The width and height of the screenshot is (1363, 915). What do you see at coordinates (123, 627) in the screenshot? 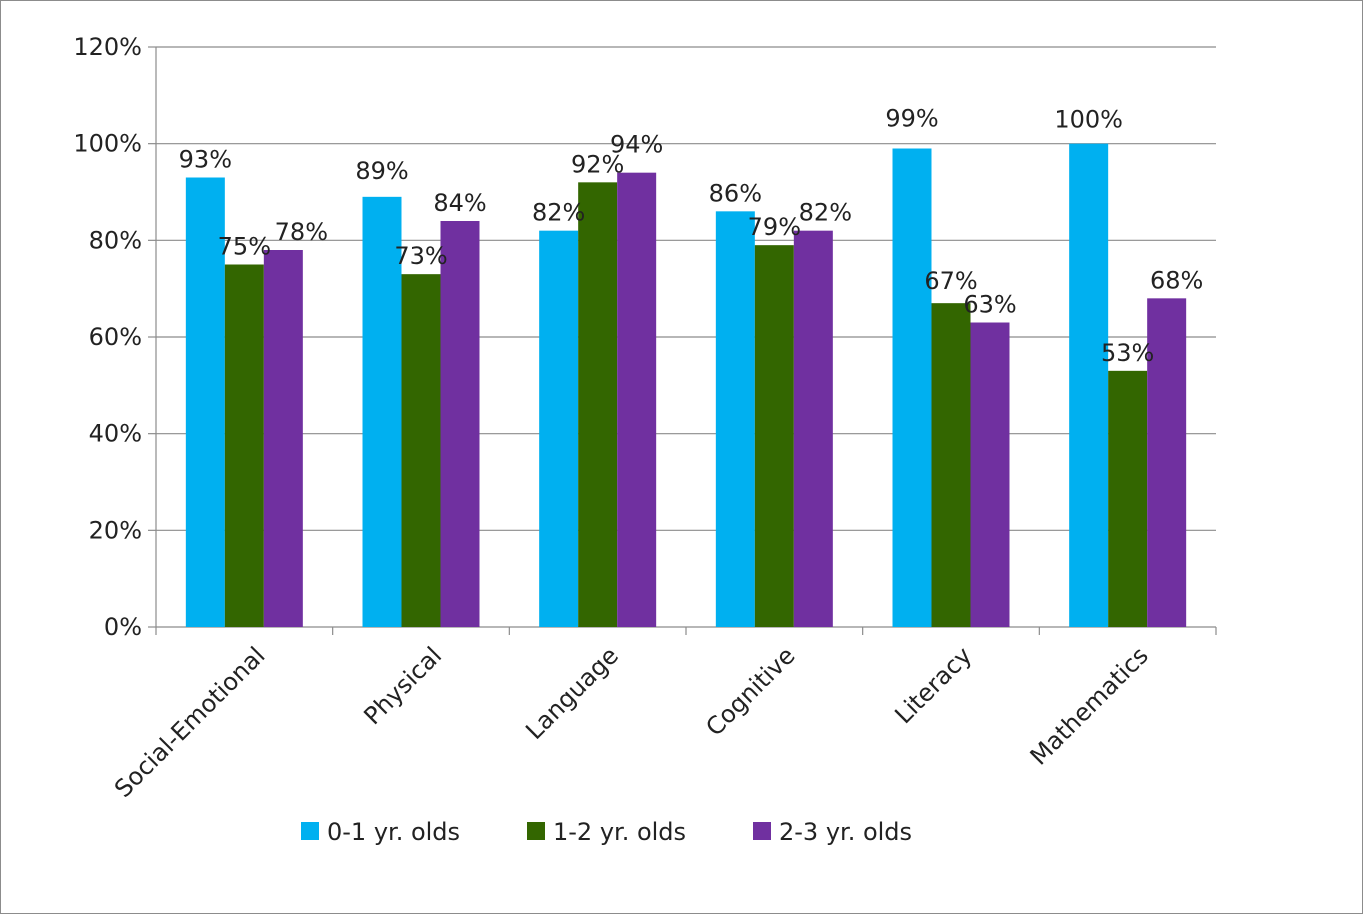
I see `y-tick-label: 0%` at bounding box center [123, 627].